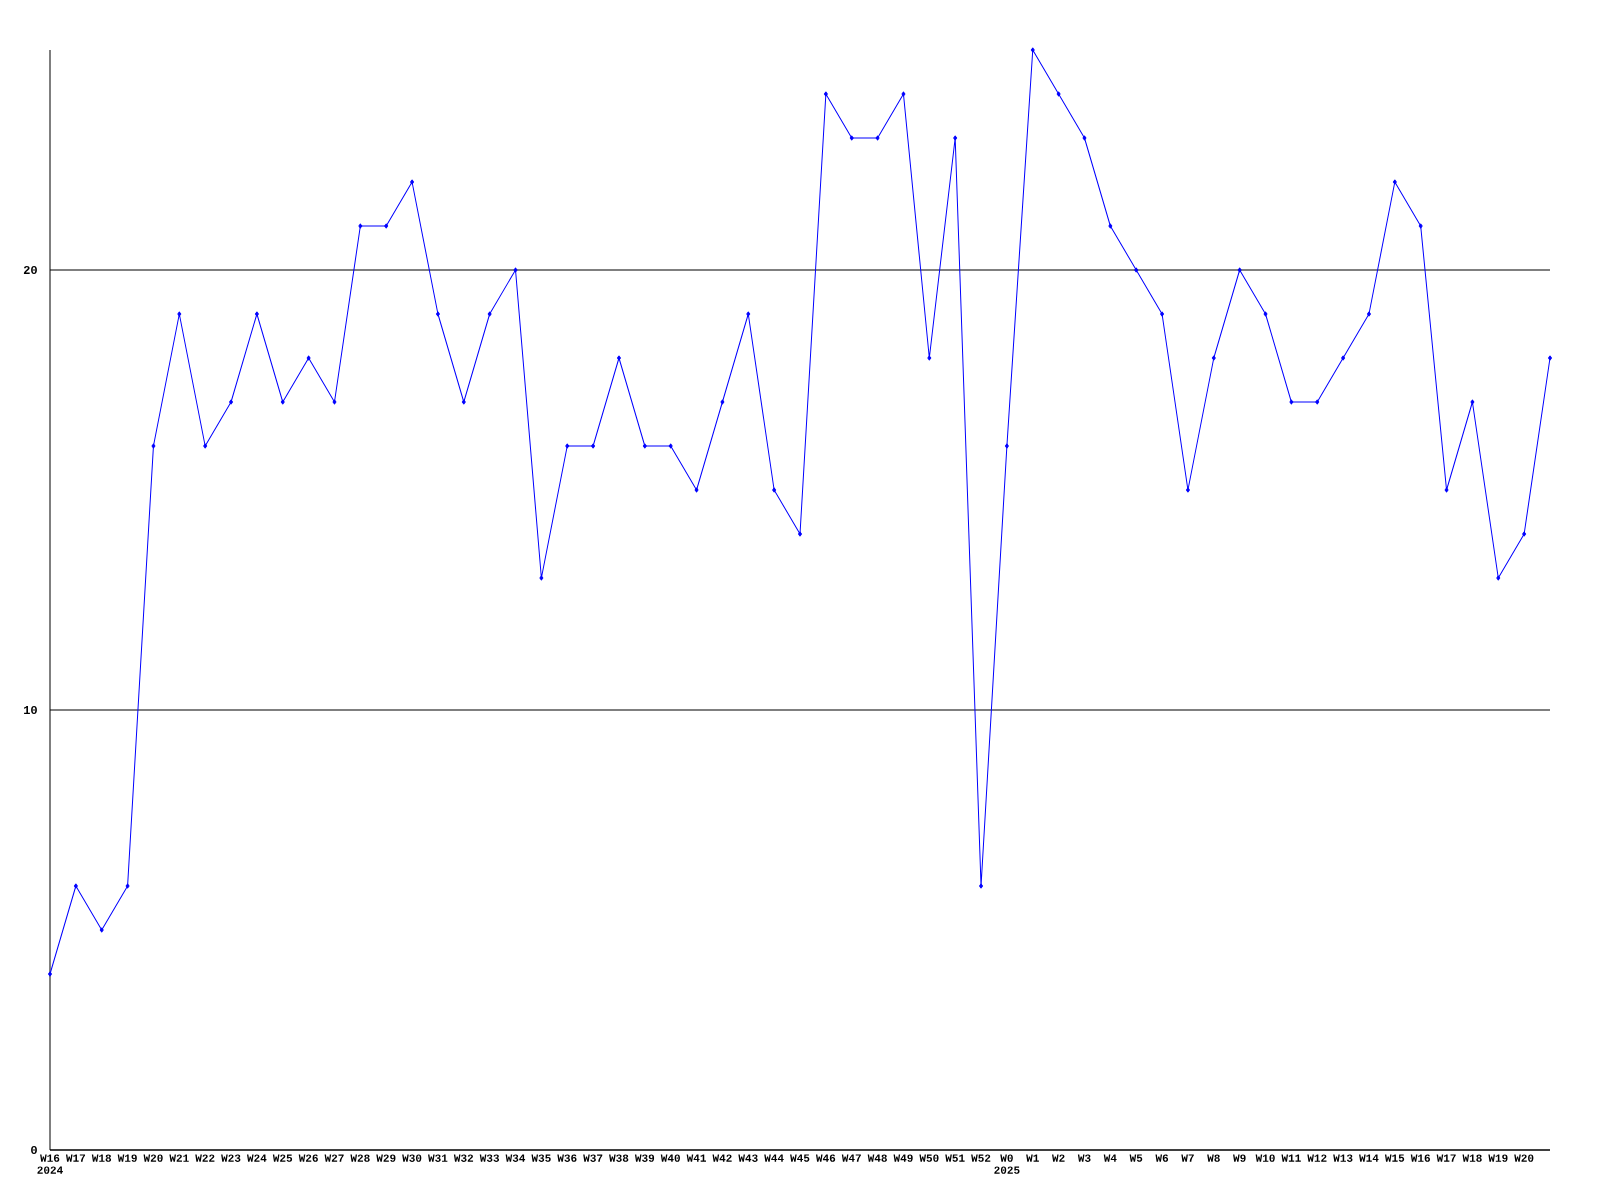  Describe the element at coordinates (30, 270) in the screenshot. I see `y-tick-label: 20` at that location.